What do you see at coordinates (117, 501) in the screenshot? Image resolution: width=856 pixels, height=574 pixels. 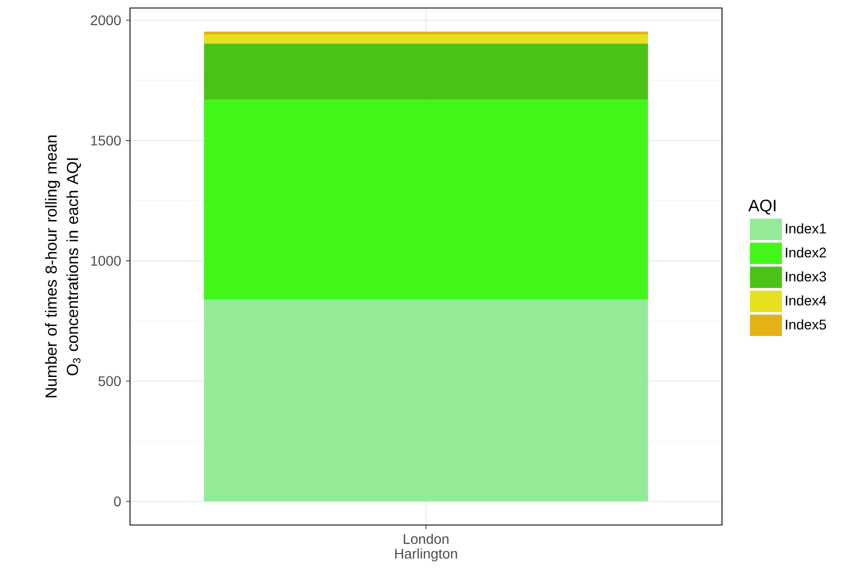 I see `y-tick-label: 0` at bounding box center [117, 501].